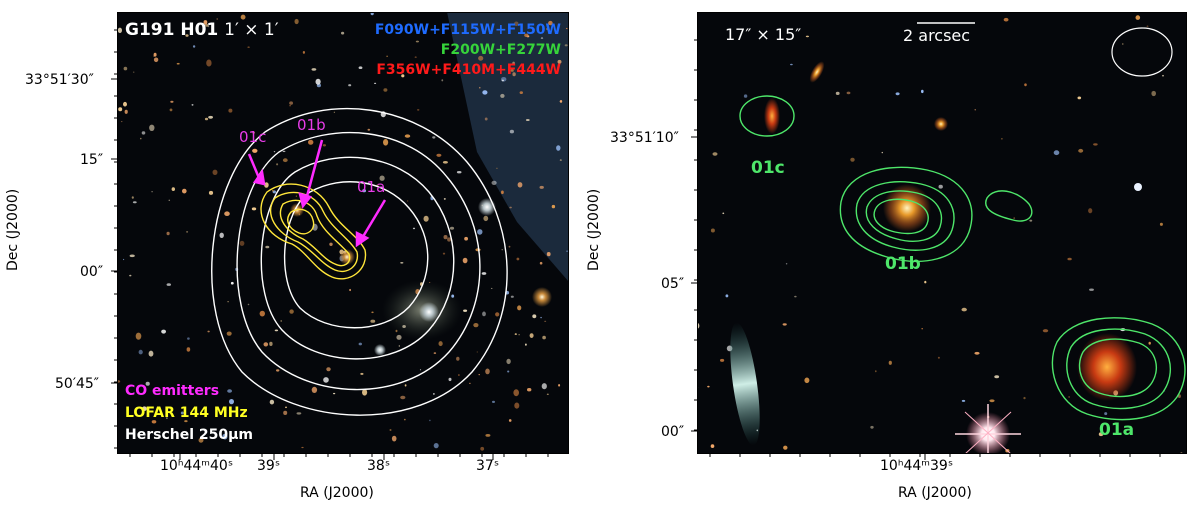 Image resolution: width=1200 pixels, height=507 pixels. What do you see at coordinates (189, 413) in the screenshot?
I see `contour-legend: CO emitters LOFAR 144 MHz Herschel 250μm` at bounding box center [189, 413].